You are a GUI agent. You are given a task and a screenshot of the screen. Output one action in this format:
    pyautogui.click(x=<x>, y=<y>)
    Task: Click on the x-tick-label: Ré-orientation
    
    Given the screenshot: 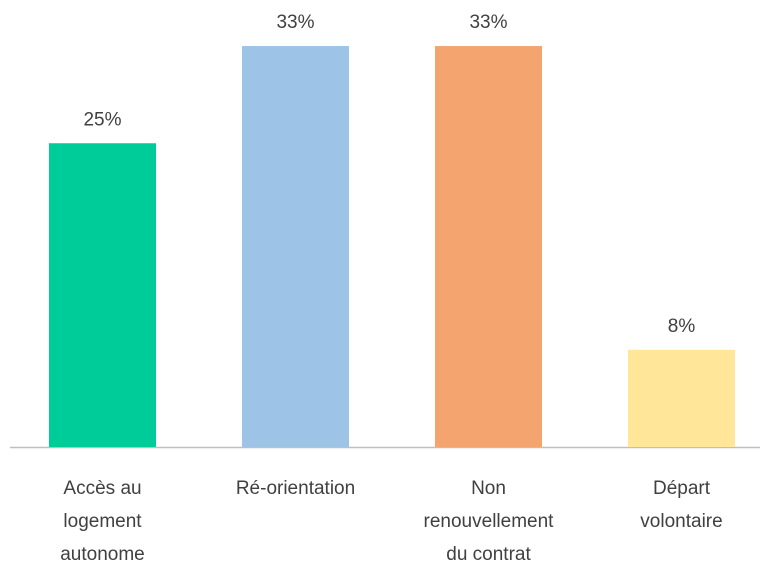 What is the action you would take?
    pyautogui.click(x=295, y=488)
    